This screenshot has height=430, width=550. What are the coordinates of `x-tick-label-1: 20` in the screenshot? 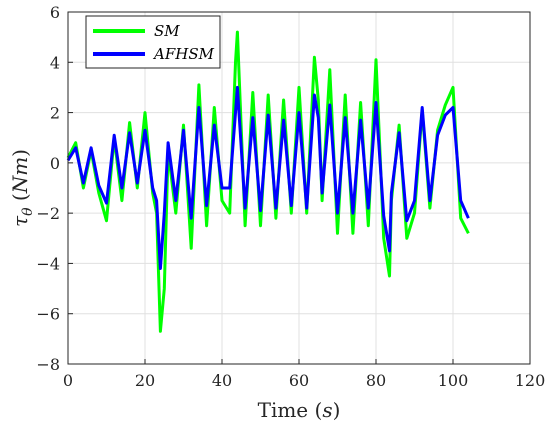 It's located at (145, 380).